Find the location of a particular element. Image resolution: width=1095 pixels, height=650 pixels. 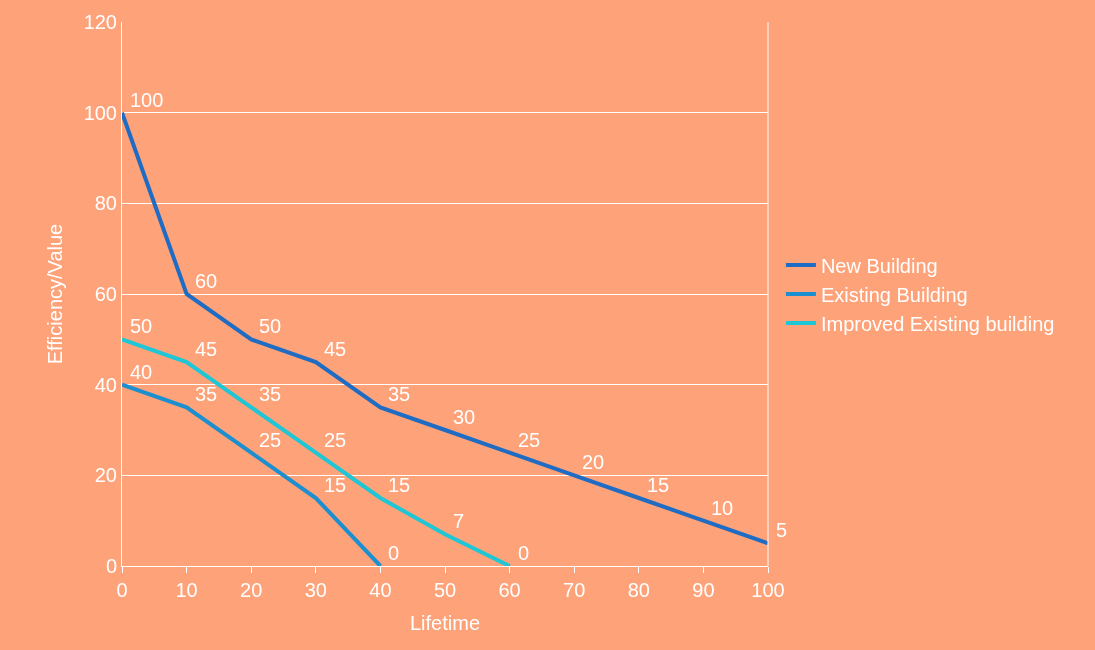

data-label: 60 is located at coordinates (206, 281).